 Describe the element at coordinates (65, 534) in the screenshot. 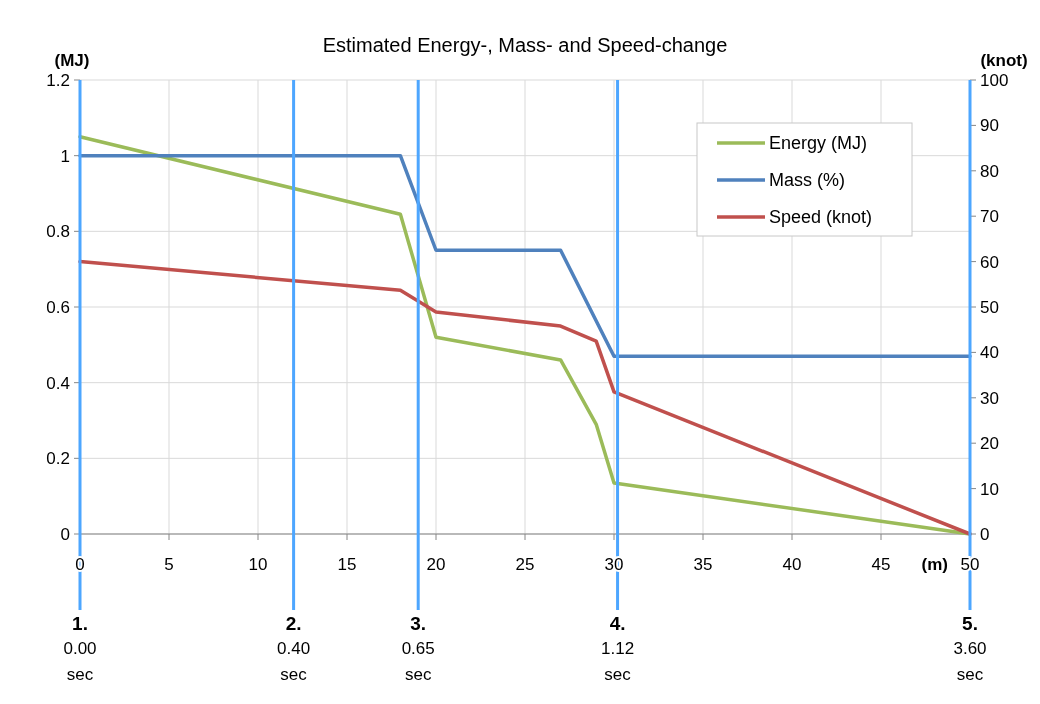

I see `y-tick-label: 0` at that location.